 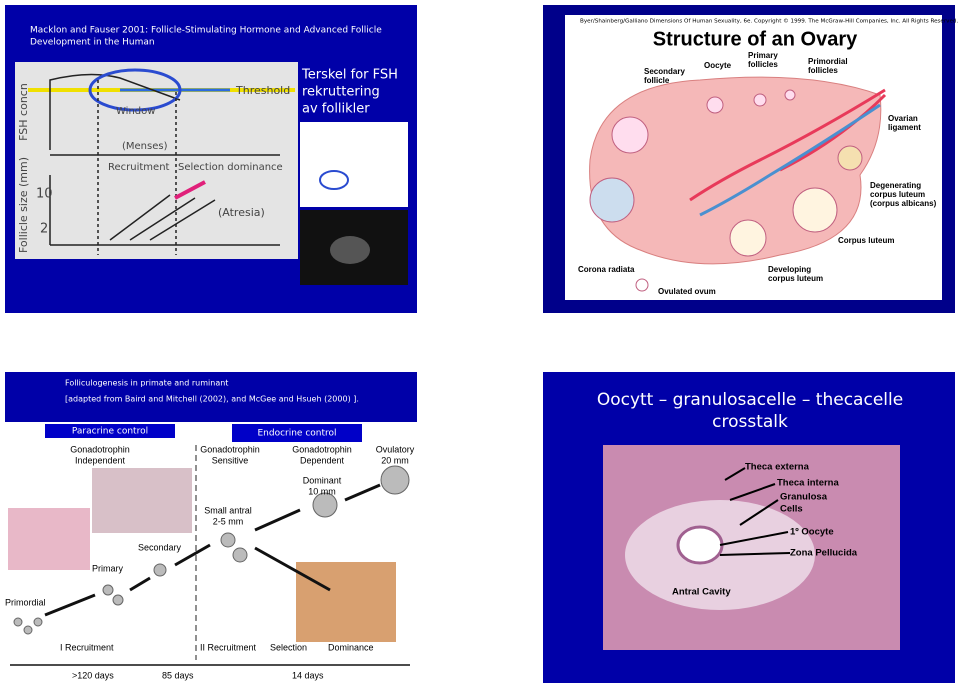 I want to click on figure-label: Independent, so click(x=100, y=460).